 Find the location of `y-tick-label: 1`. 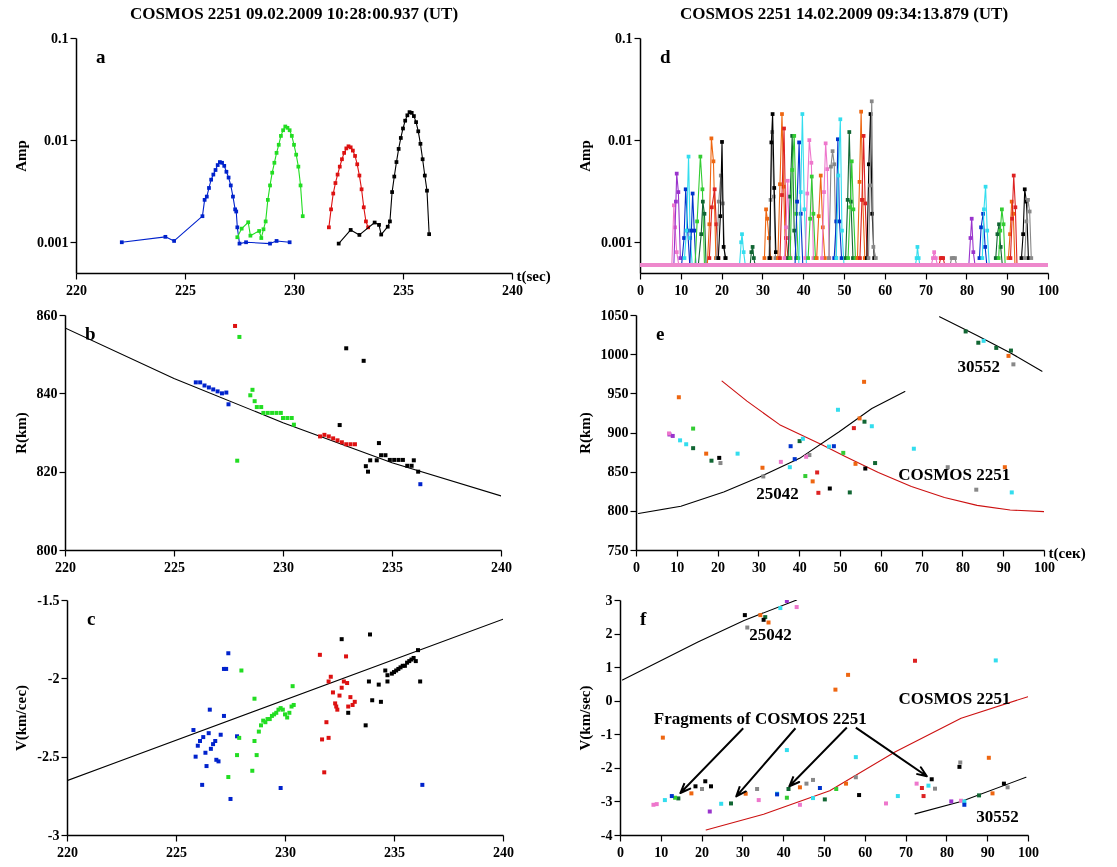

y-tick-label: 1 is located at coordinates (609, 667).